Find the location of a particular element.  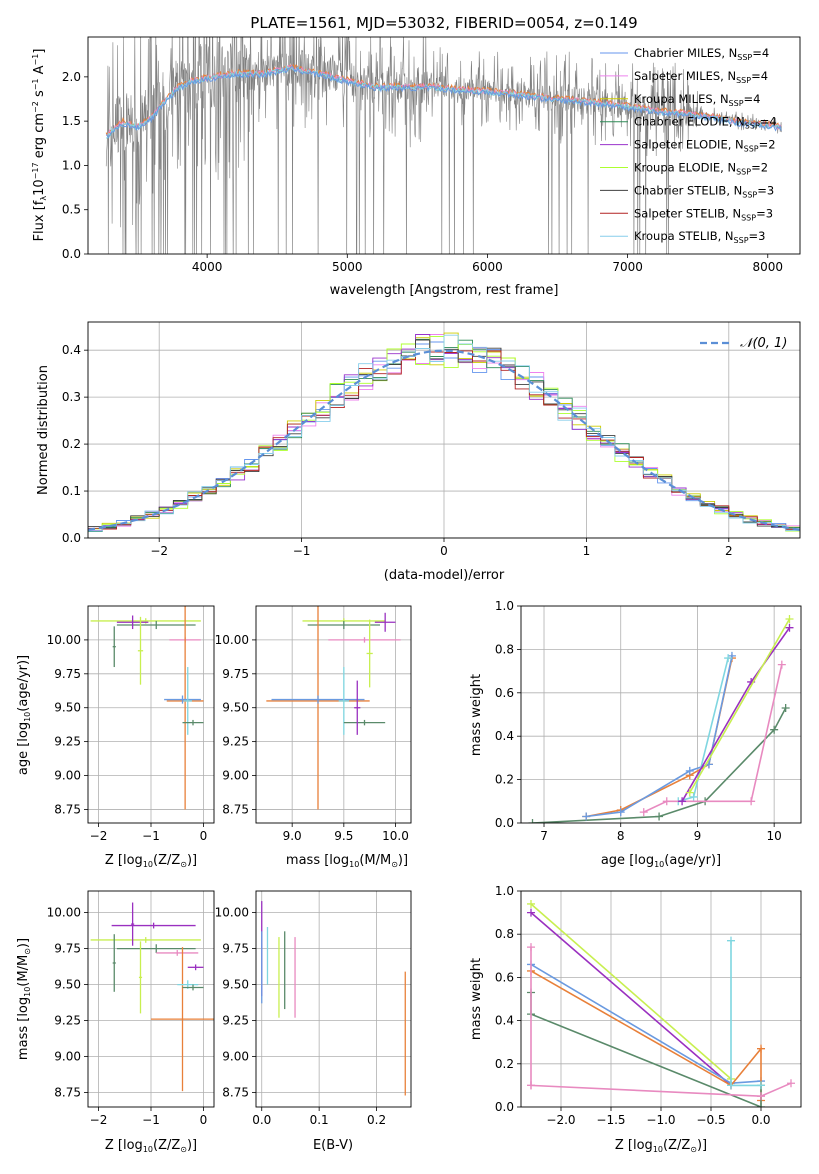

legend-label: Salpeter MILES, NSSP​=4 is located at coordinates (701, 77).